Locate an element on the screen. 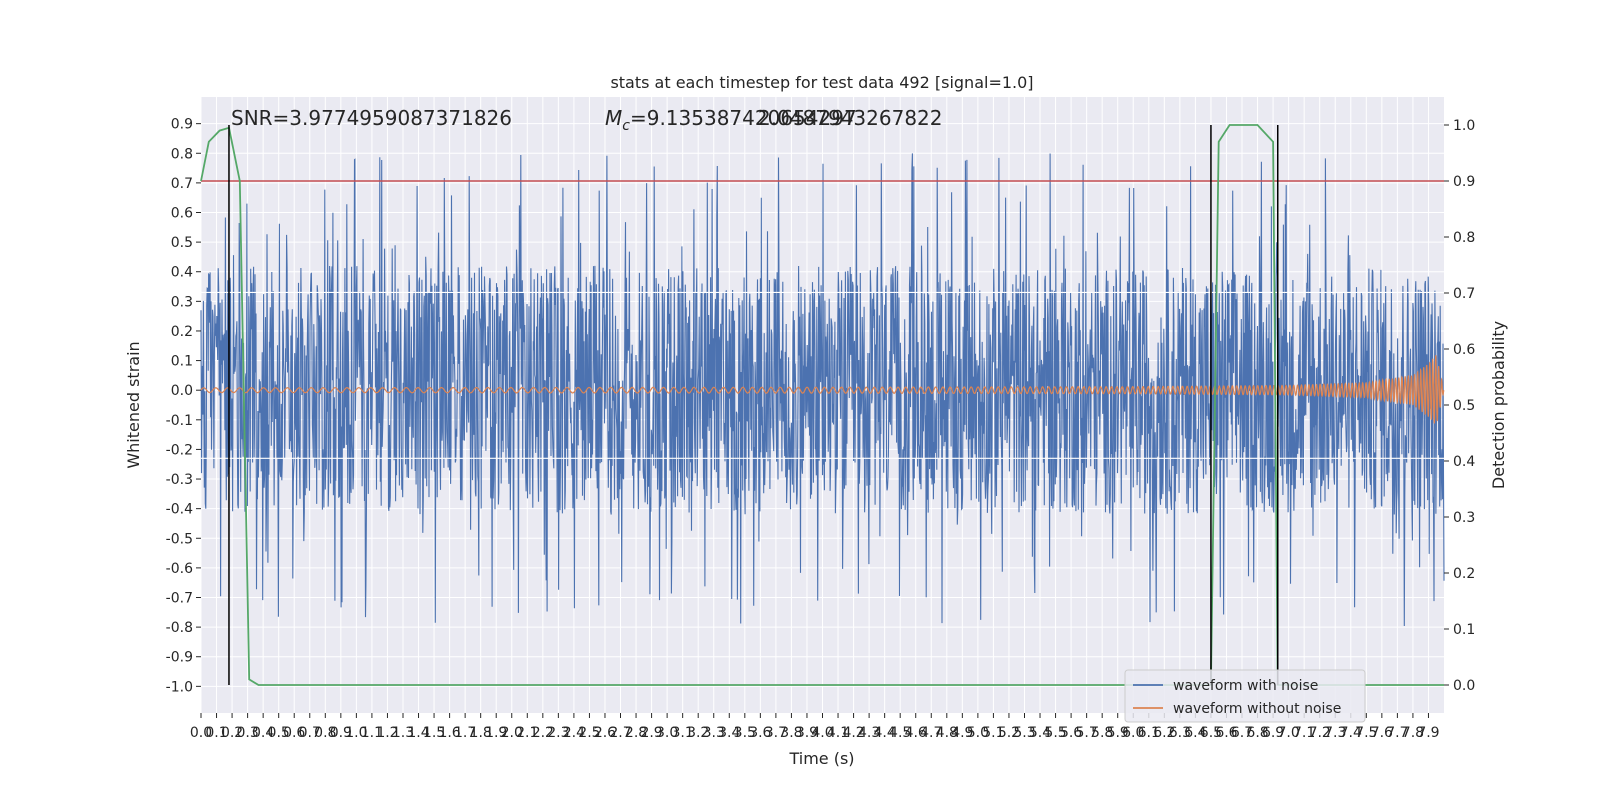  x-tick-label: 3.9 is located at coordinates (807, 733).